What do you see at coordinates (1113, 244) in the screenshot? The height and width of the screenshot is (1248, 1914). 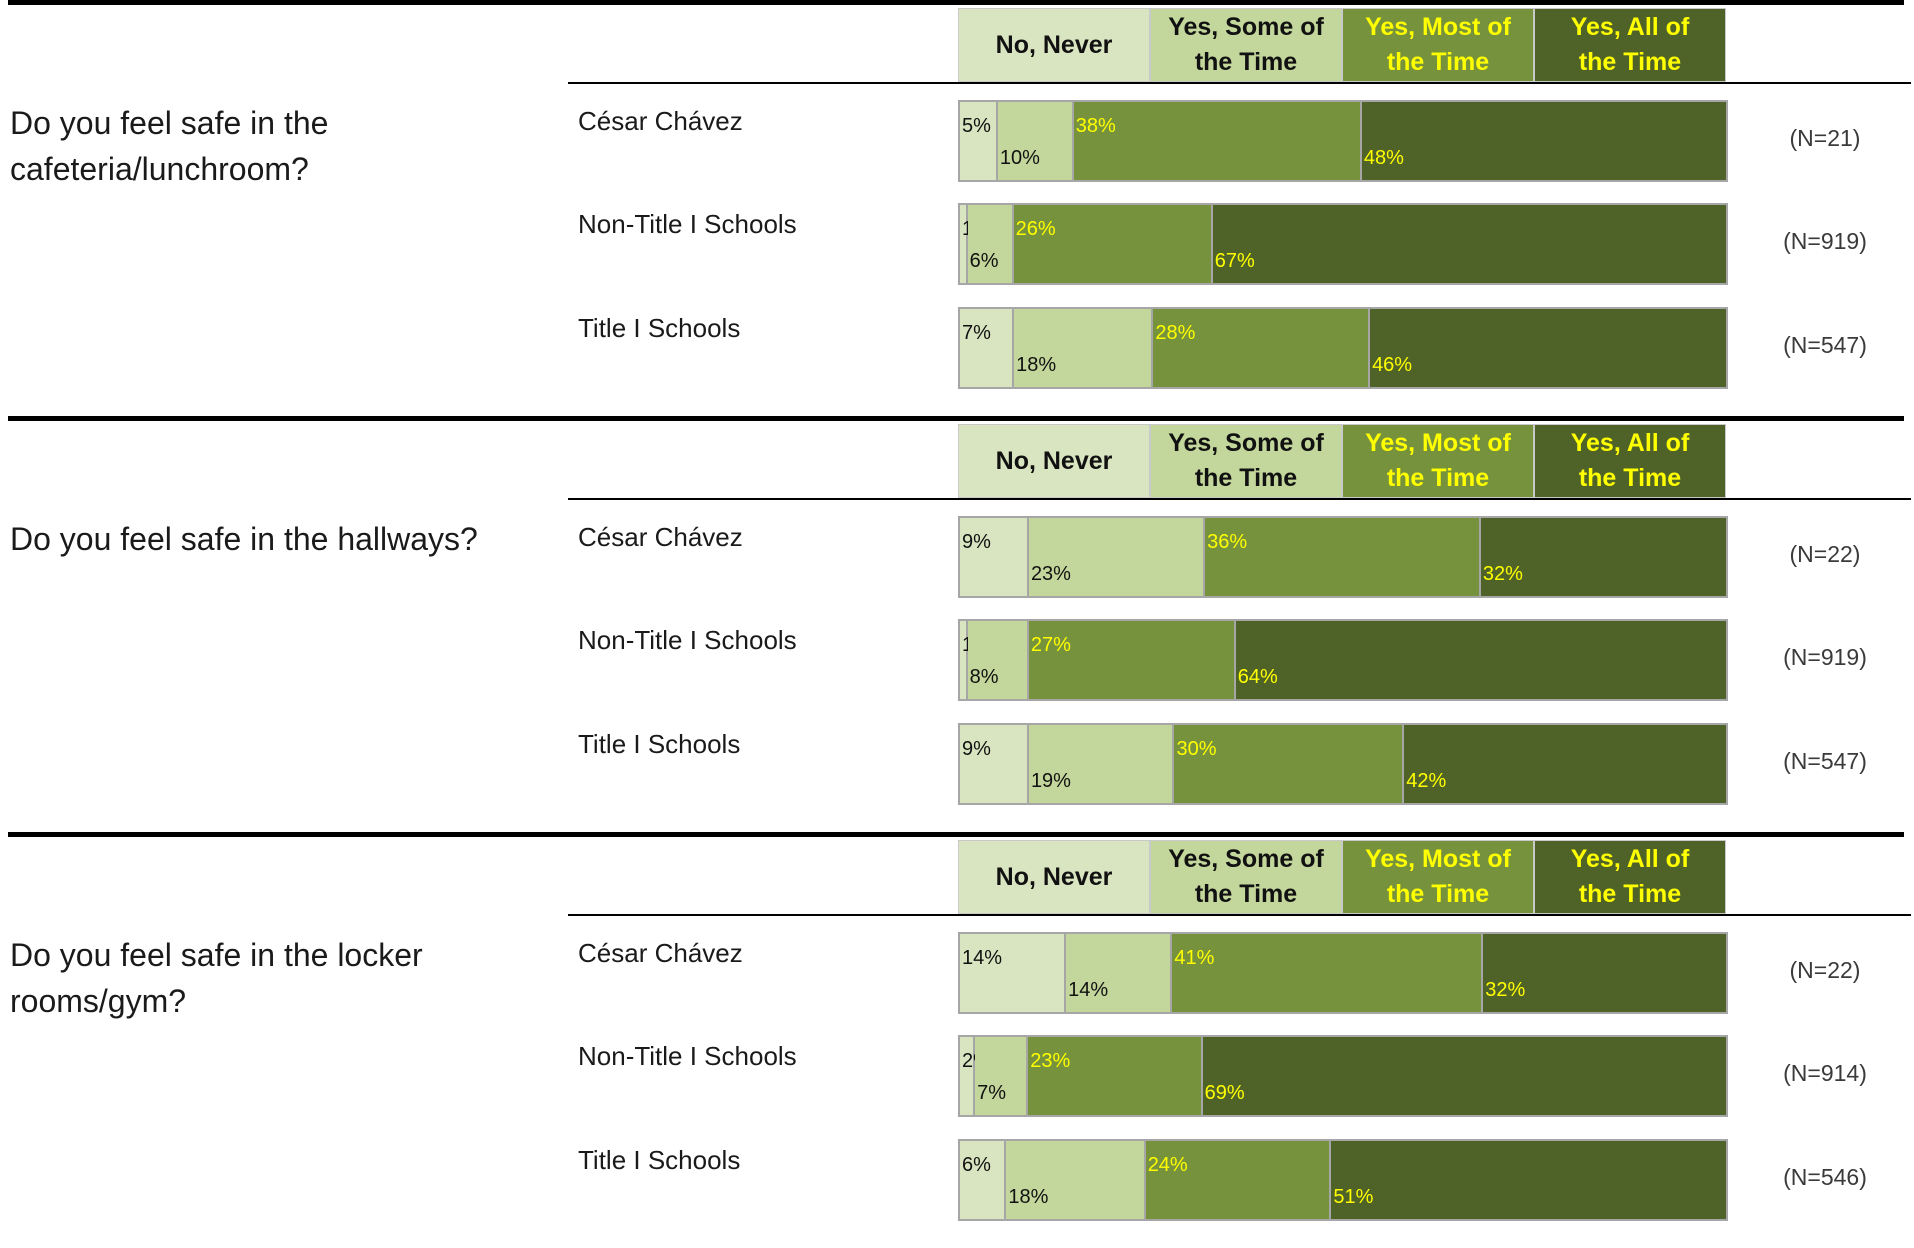 I see `bar-segment: 26%` at bounding box center [1113, 244].